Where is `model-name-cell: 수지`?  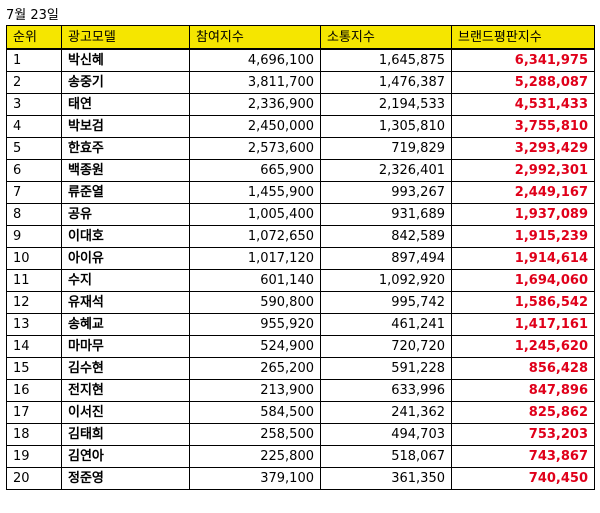
model-name-cell: 수지 is located at coordinates (125, 280).